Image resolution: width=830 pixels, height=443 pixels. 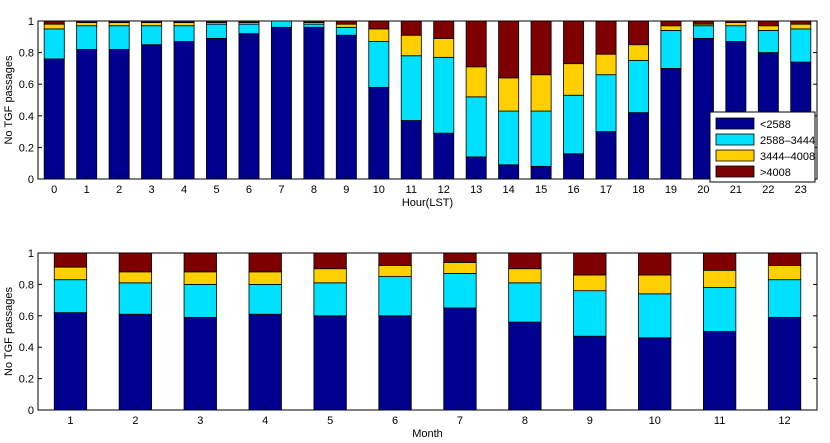 What do you see at coordinates (249, 190) in the screenshot?
I see `hour-xtick-label: 6` at bounding box center [249, 190].